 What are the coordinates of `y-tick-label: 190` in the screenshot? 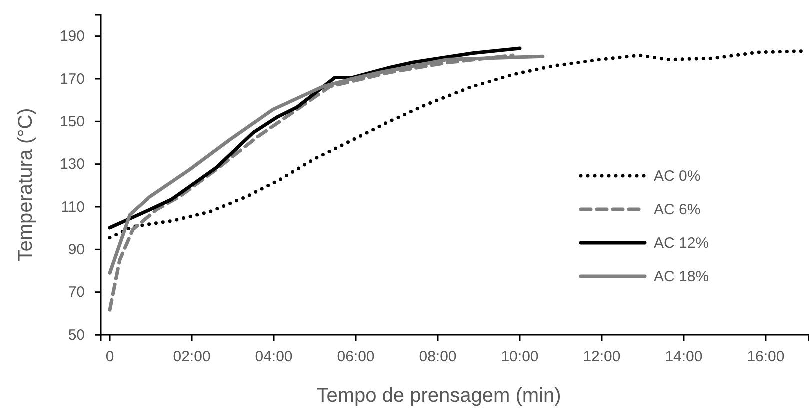 It's located at (72, 37).